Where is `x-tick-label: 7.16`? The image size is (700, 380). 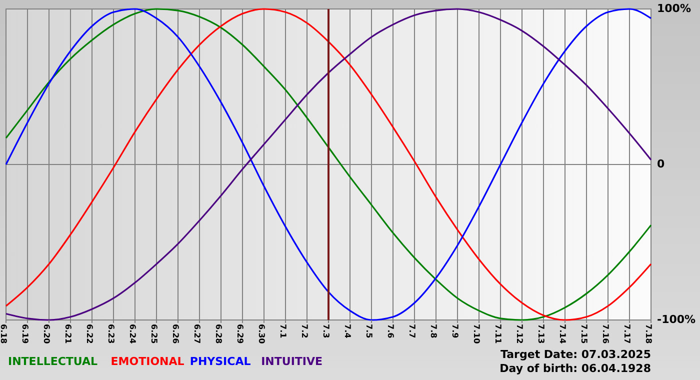
x-tick-label: 7.16 is located at coordinates (605, 334).